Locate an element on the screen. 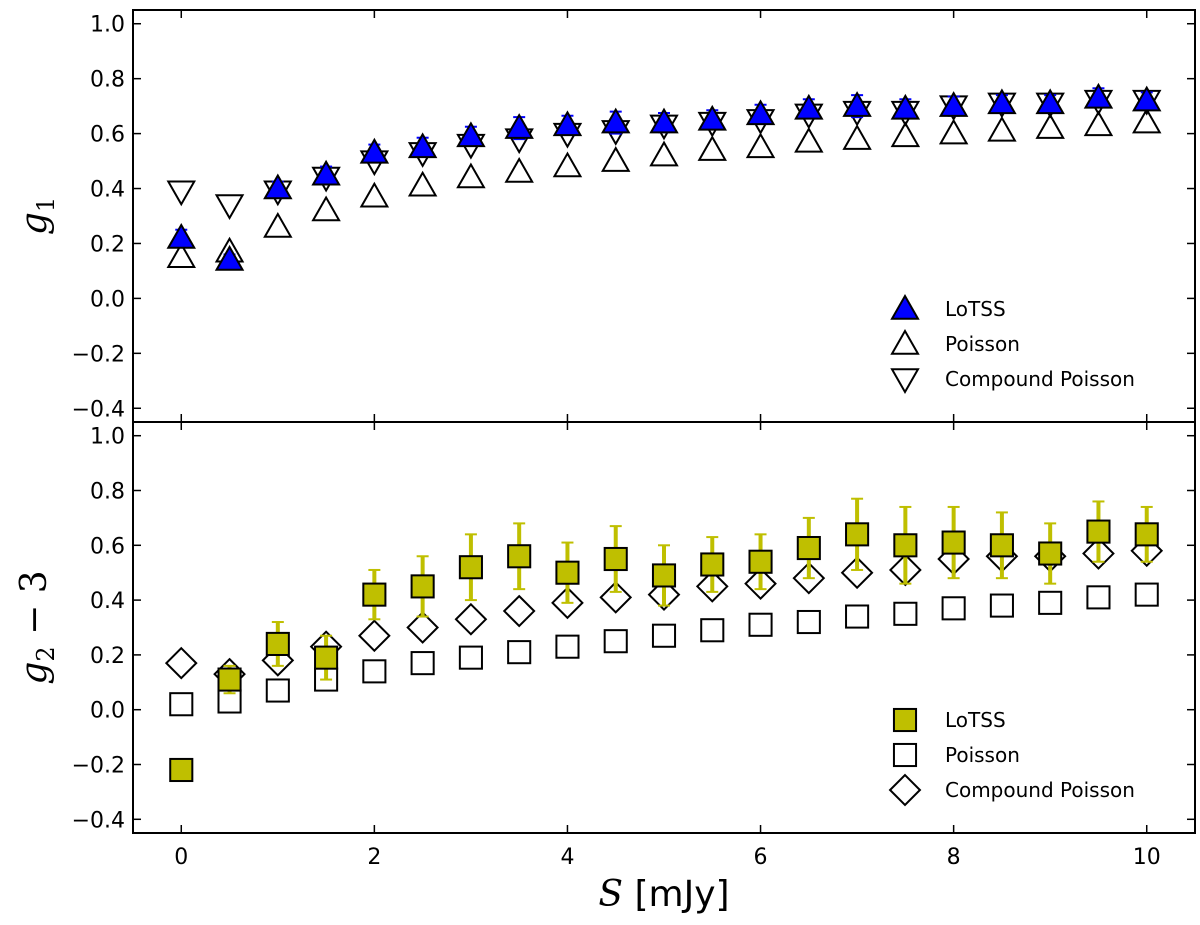 This screenshot has height=925, width=1200. top-legend-marker is located at coordinates (905, 381).